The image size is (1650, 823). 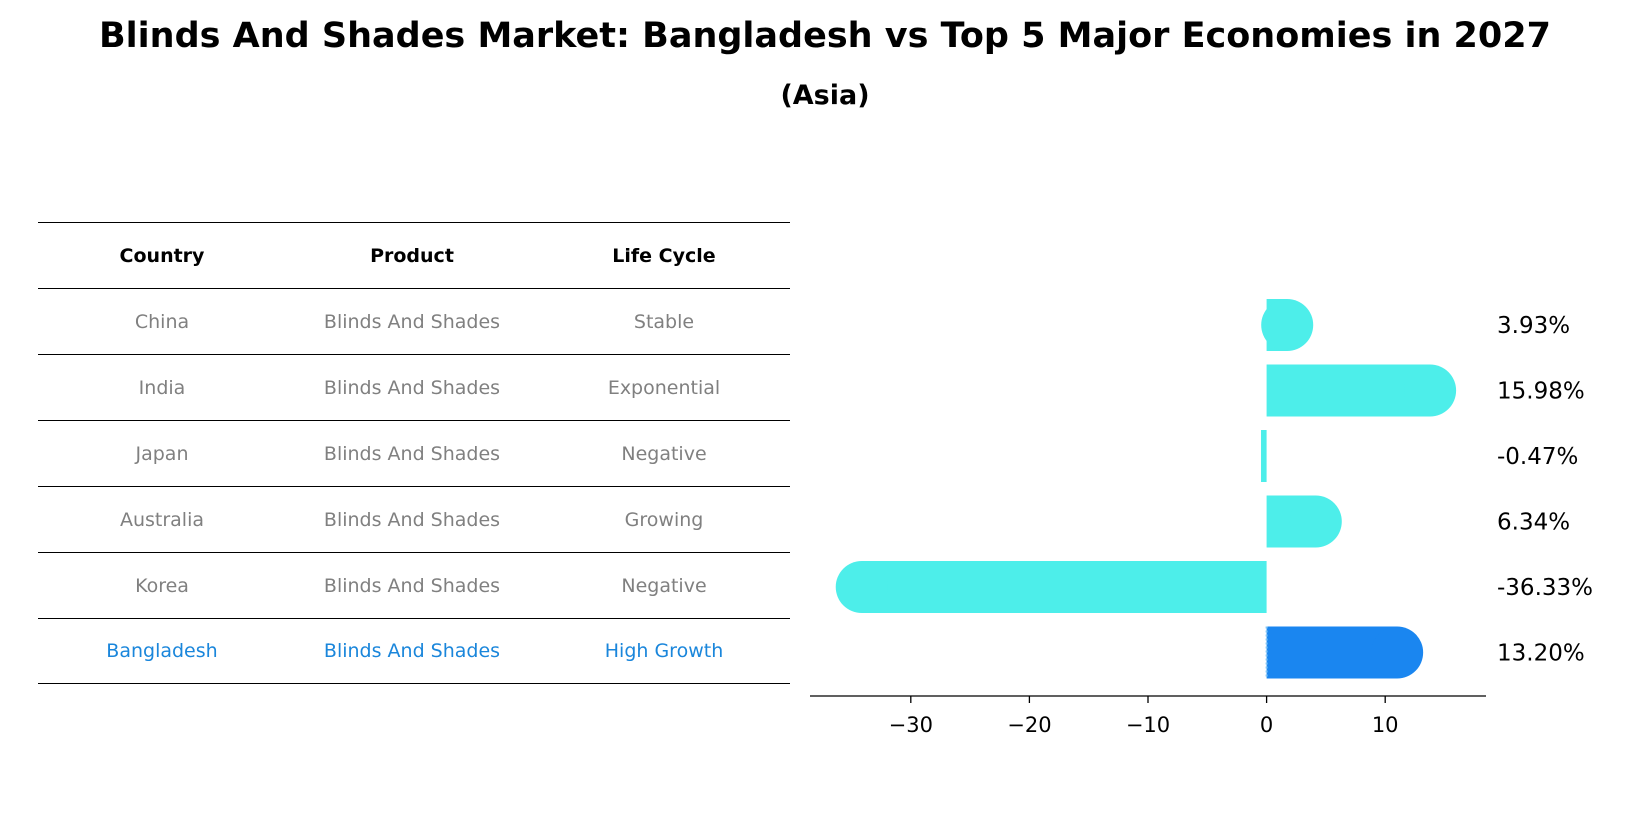 I want to click on cell-country: India, so click(x=162, y=387).